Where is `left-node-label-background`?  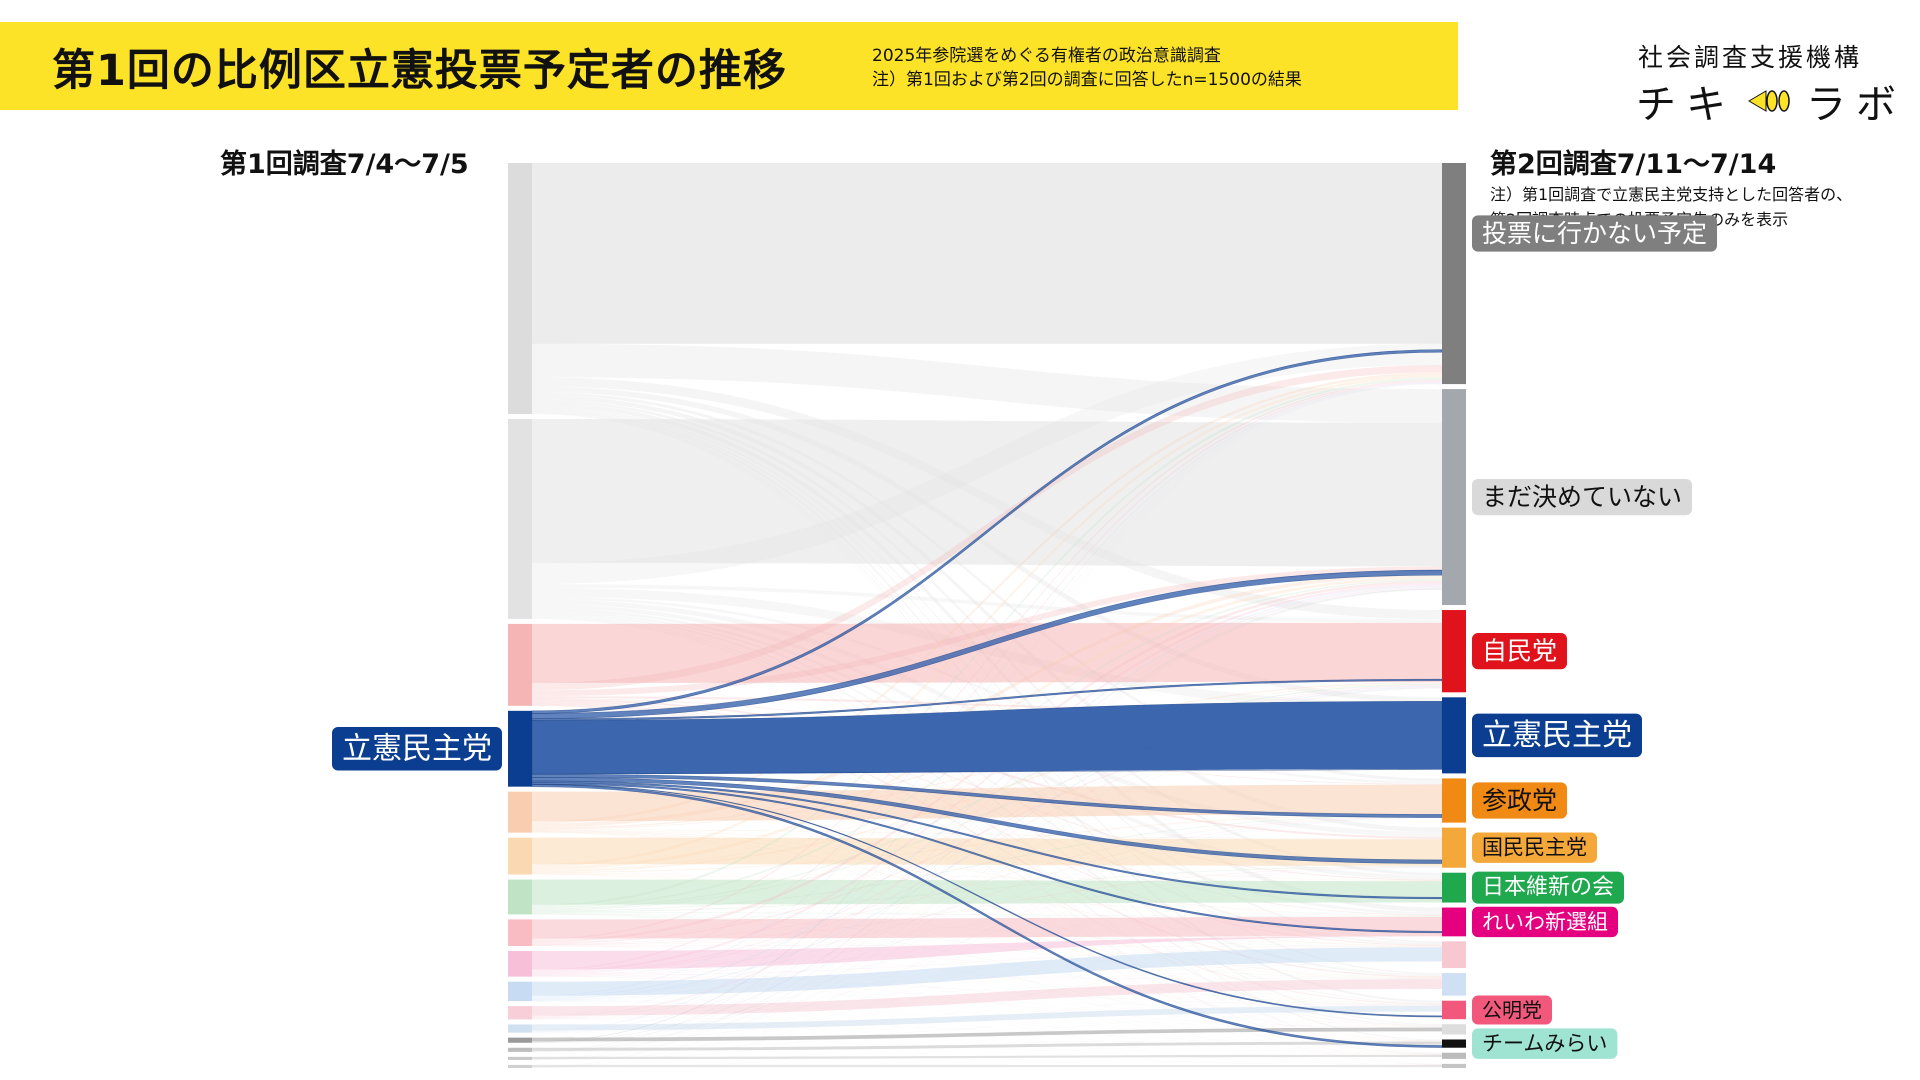 left-node-label-background is located at coordinates (417, 749).